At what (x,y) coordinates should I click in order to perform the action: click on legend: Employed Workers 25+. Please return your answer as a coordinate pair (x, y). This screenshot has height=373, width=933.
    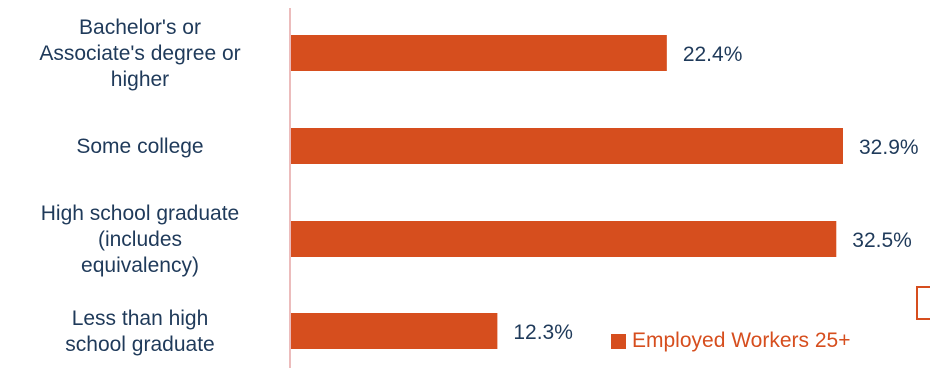
    Looking at the image, I should click on (730, 341).